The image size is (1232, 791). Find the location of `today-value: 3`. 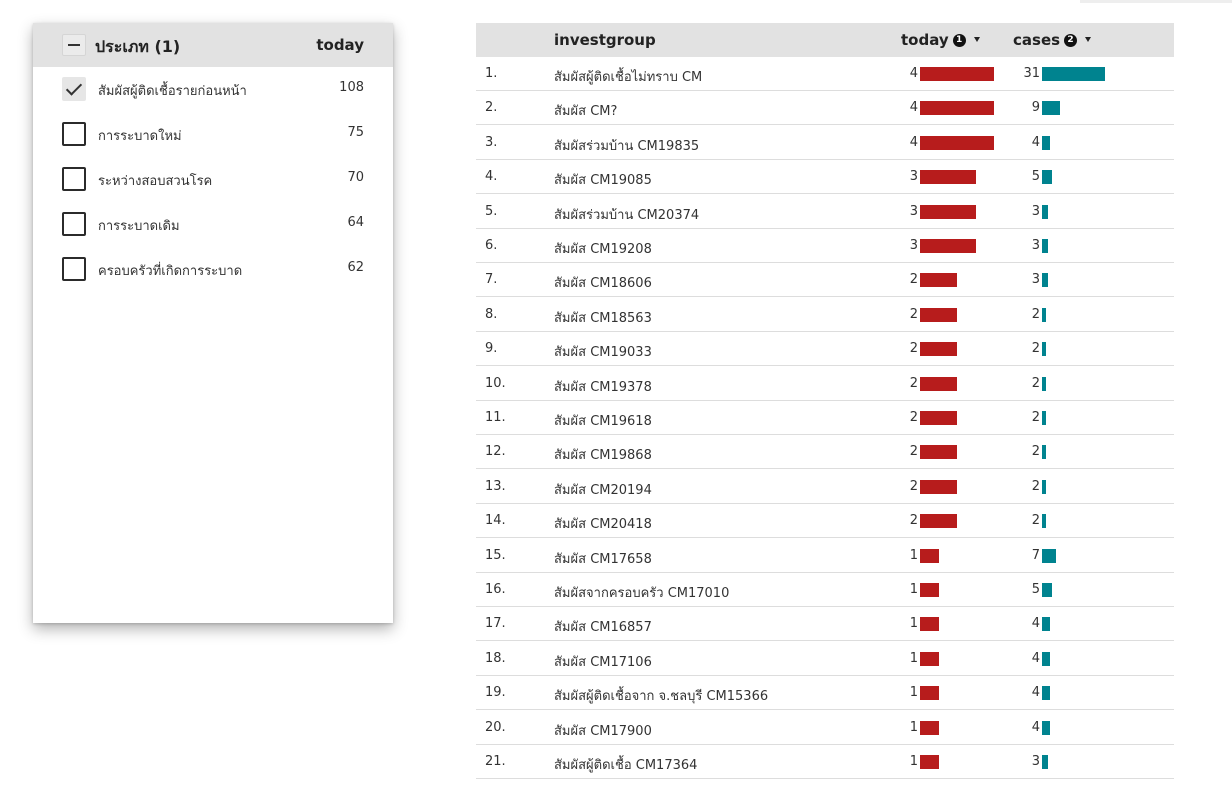

today-value: 3 is located at coordinates (913, 211).